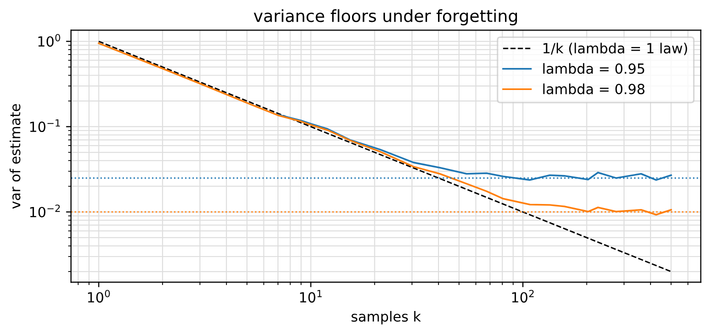 The height and width of the screenshot is (336, 710). Describe the element at coordinates (15, 156) in the screenshot. I see `y-axis-title: var of estimate` at that location.